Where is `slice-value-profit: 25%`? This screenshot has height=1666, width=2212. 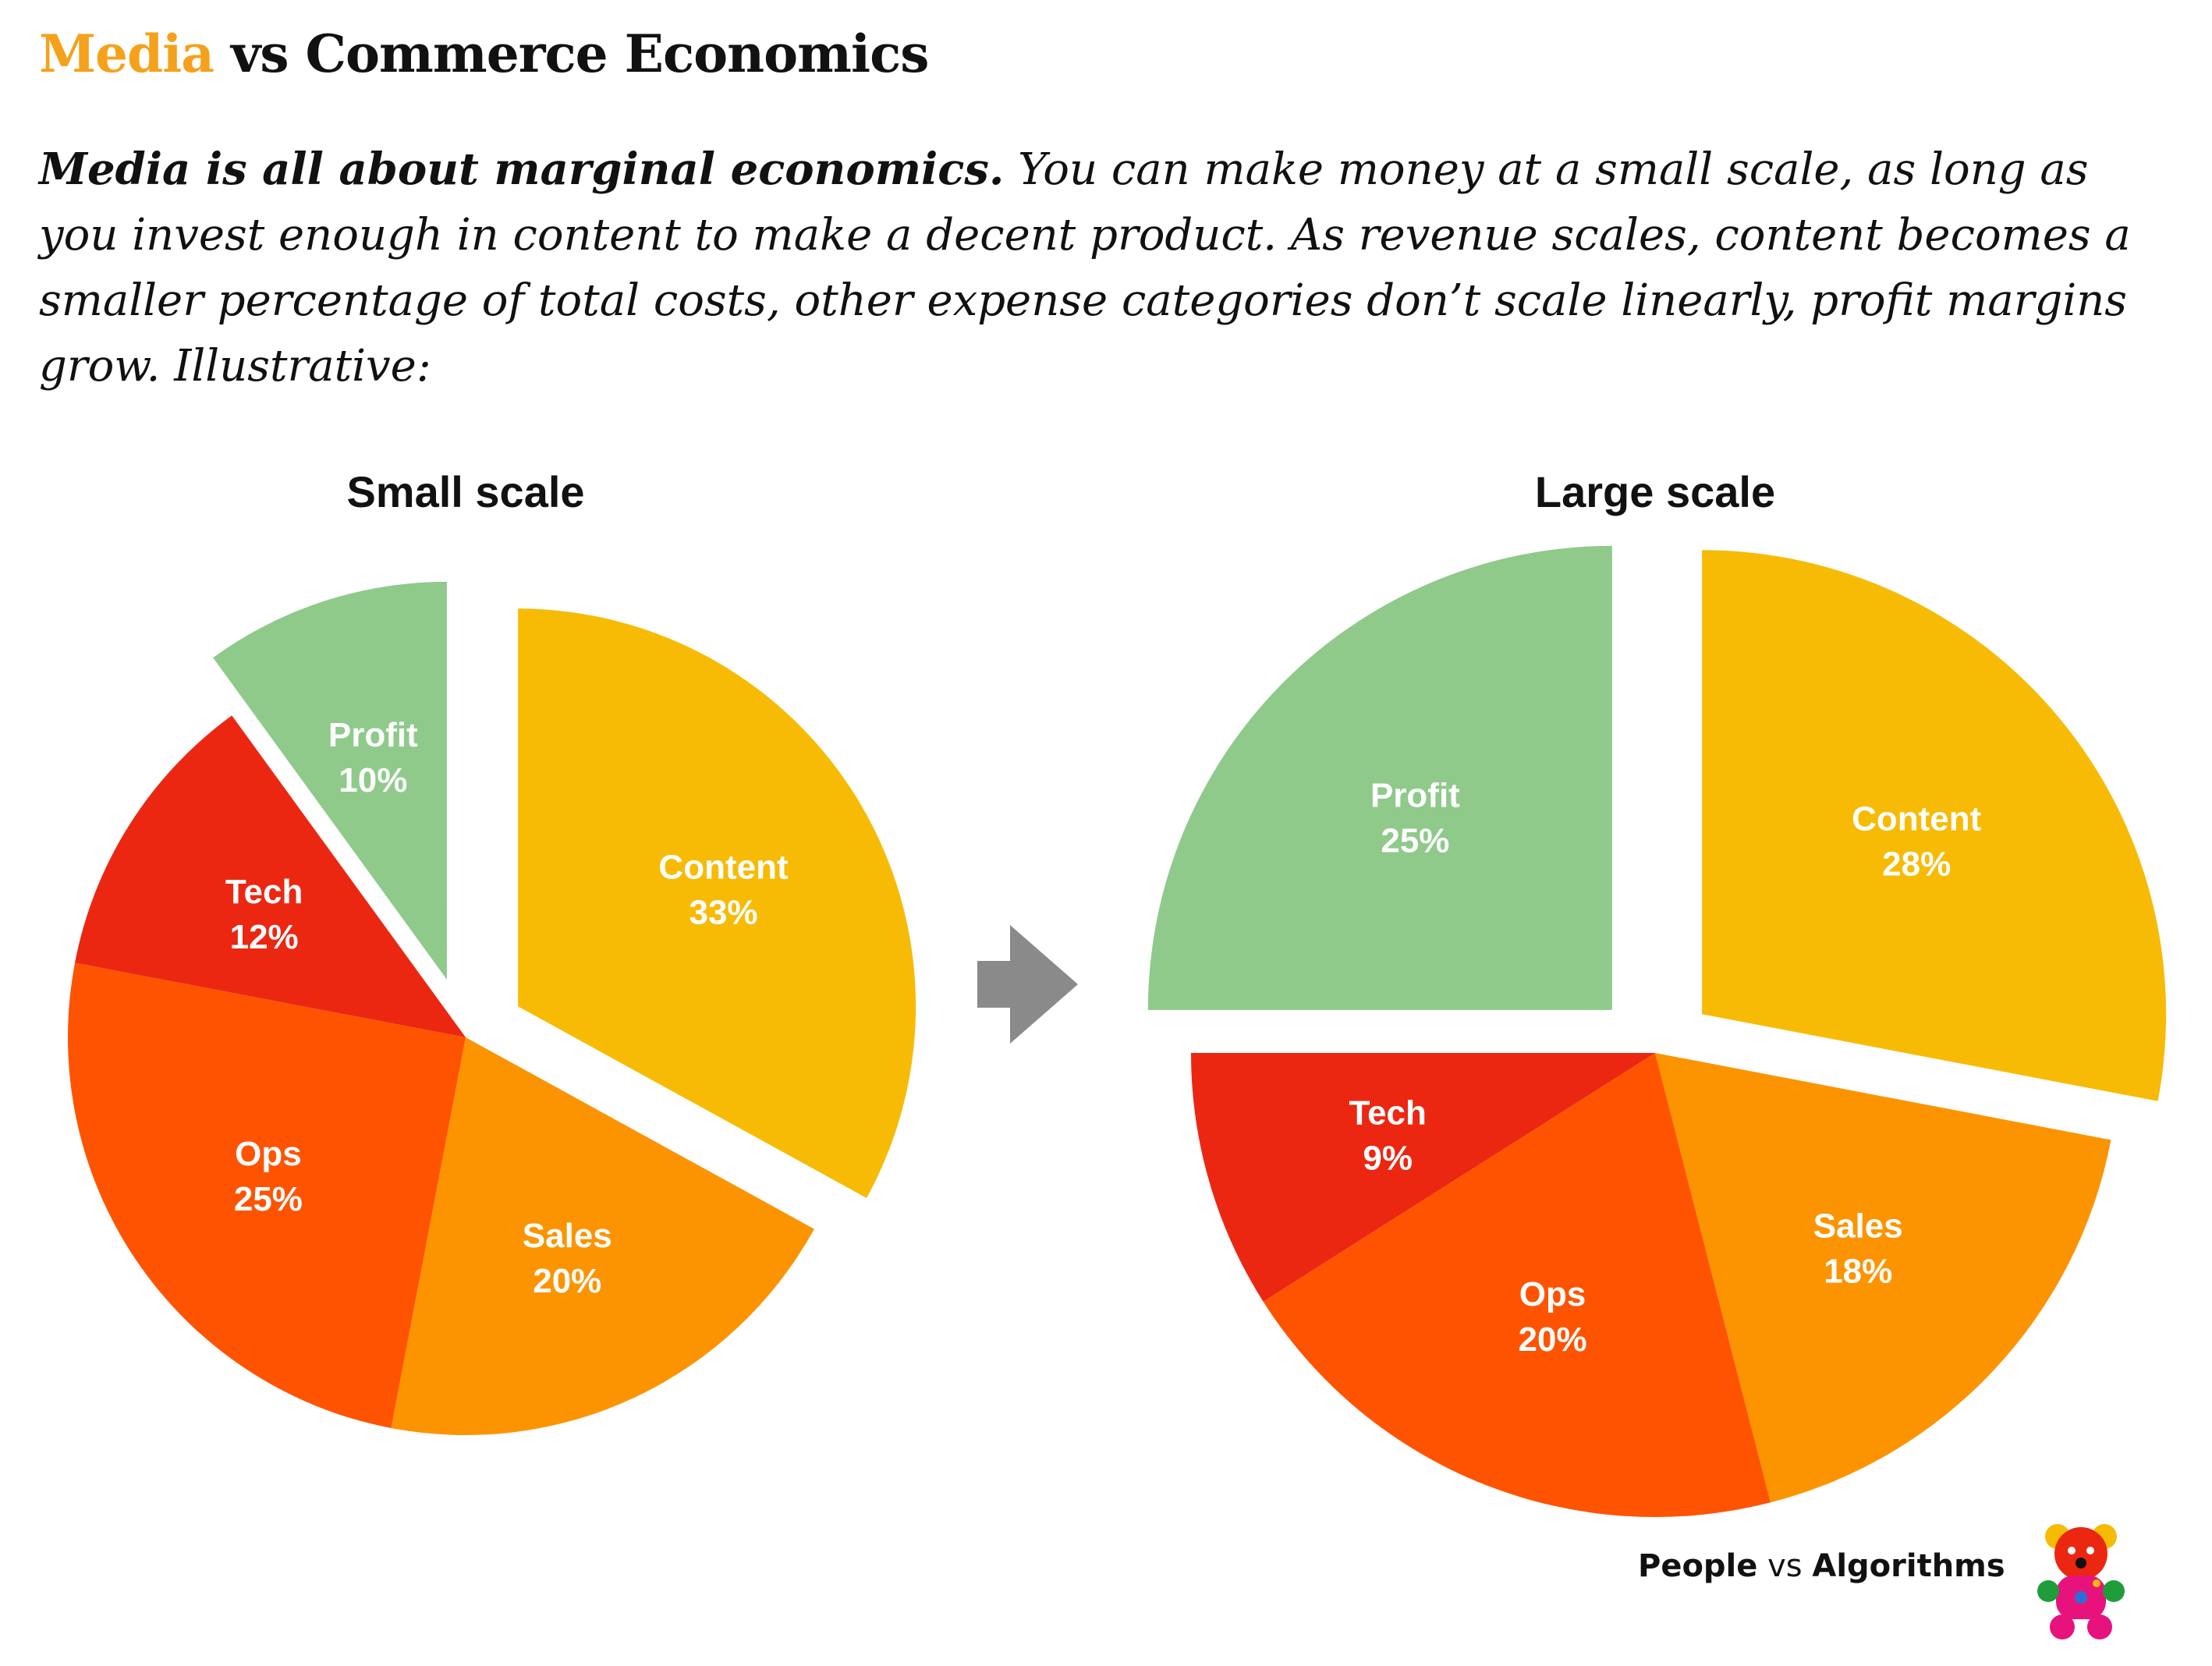 slice-value-profit: 25% is located at coordinates (1415, 840).